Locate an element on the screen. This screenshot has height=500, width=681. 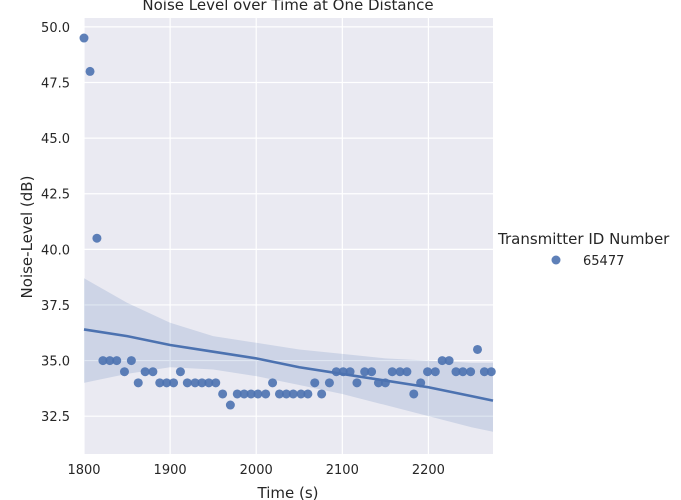
chart-title: Noise Level over Time at One Distance is located at coordinates (287, 7).